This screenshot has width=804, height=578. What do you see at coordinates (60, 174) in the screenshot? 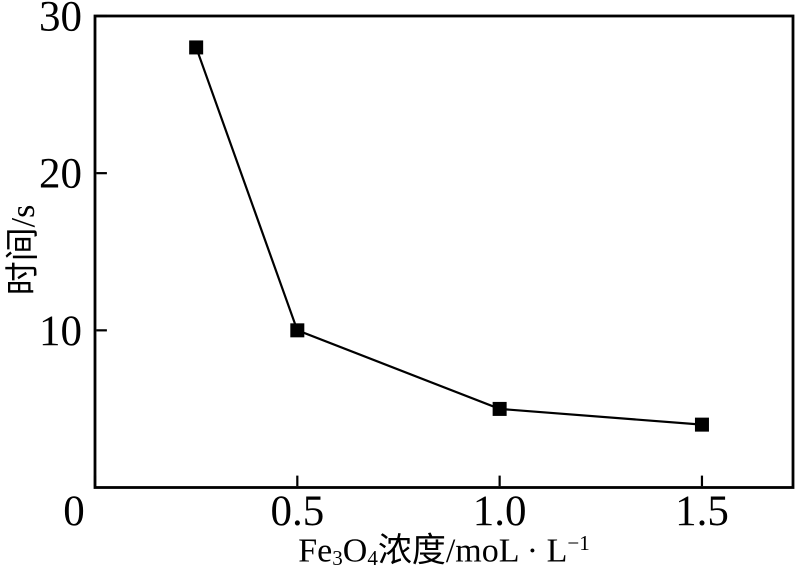
I see `y-tick-label: 20` at bounding box center [60, 174].